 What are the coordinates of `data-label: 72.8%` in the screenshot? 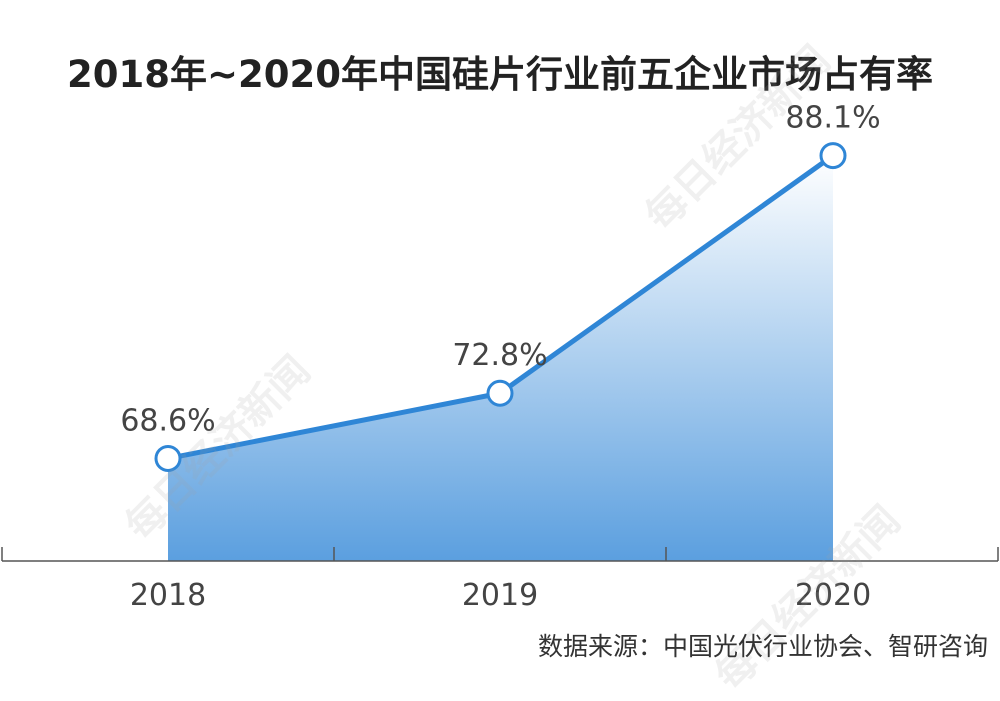 It's located at (499, 355).